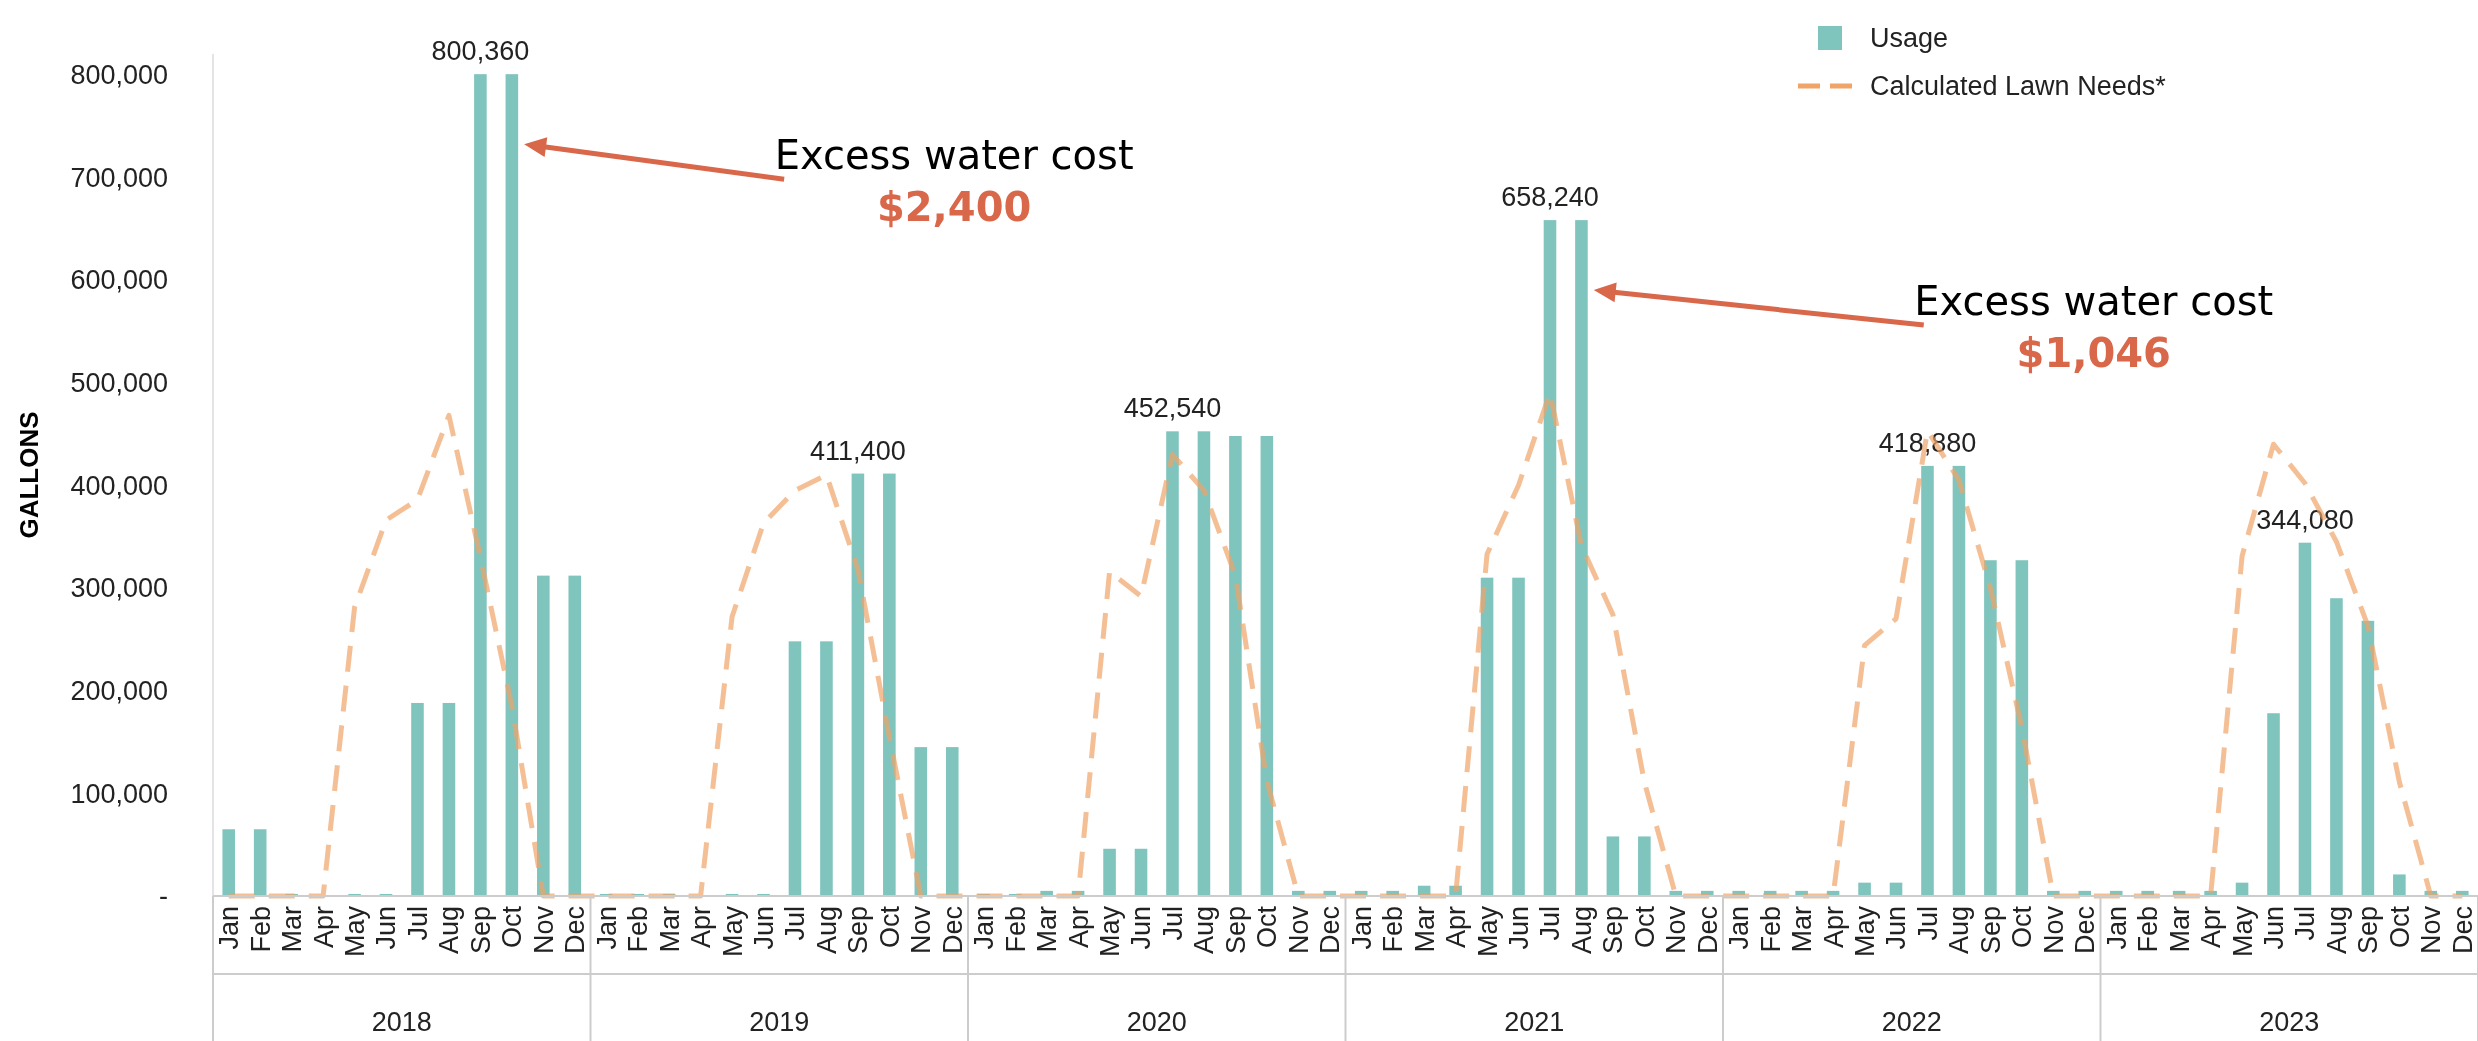  What do you see at coordinates (1156, 1022) in the screenshot?
I see `text: 2020` at bounding box center [1156, 1022].